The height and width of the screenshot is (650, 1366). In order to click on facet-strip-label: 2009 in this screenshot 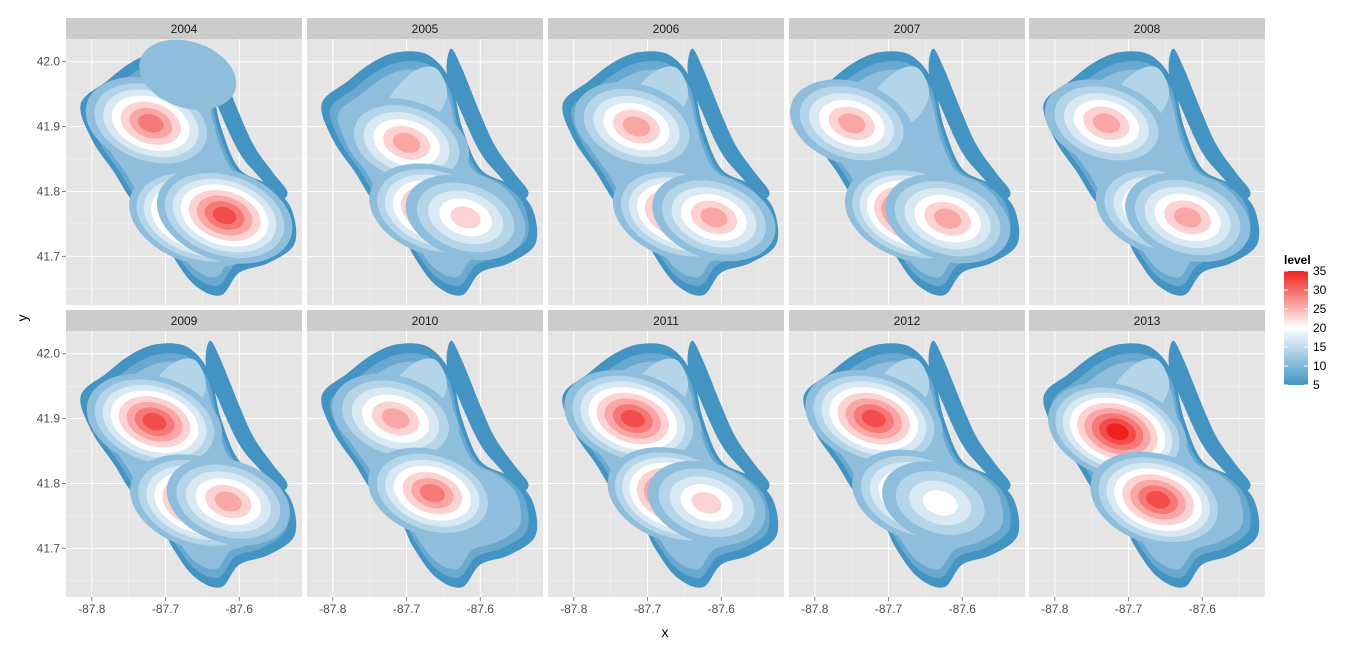, I will do `click(184, 321)`.